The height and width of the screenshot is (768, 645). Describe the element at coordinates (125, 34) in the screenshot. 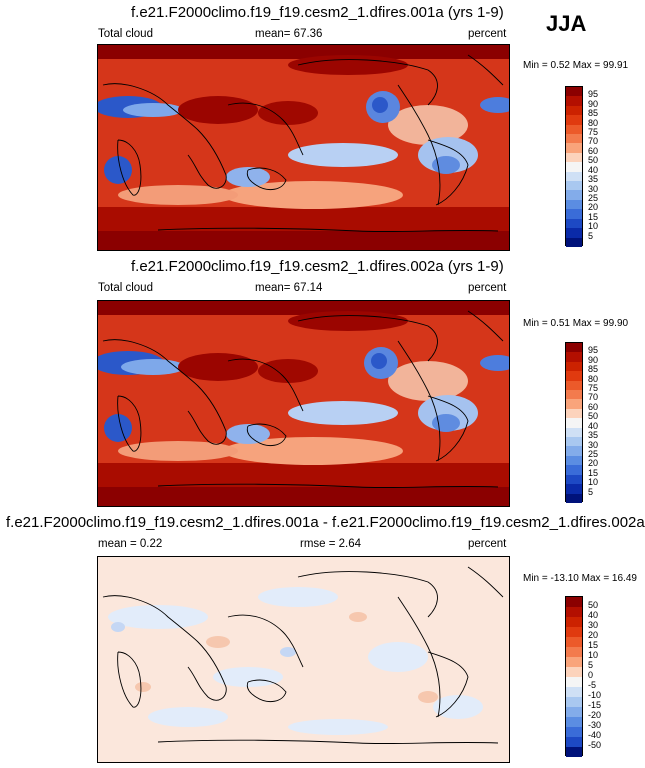

I see `panel-1-variable-label: Total cloud` at that location.